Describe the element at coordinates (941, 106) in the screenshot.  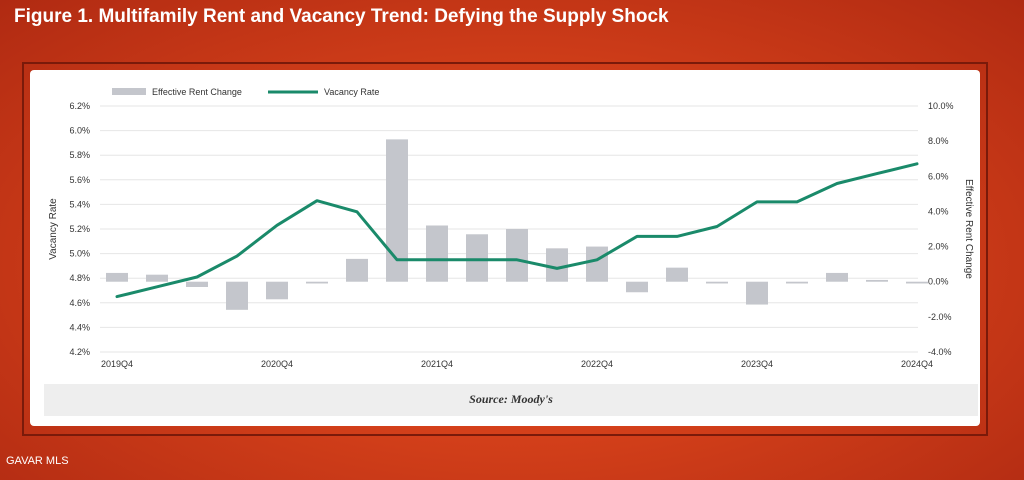
I see `right-tick-label: 10.0%` at that location.